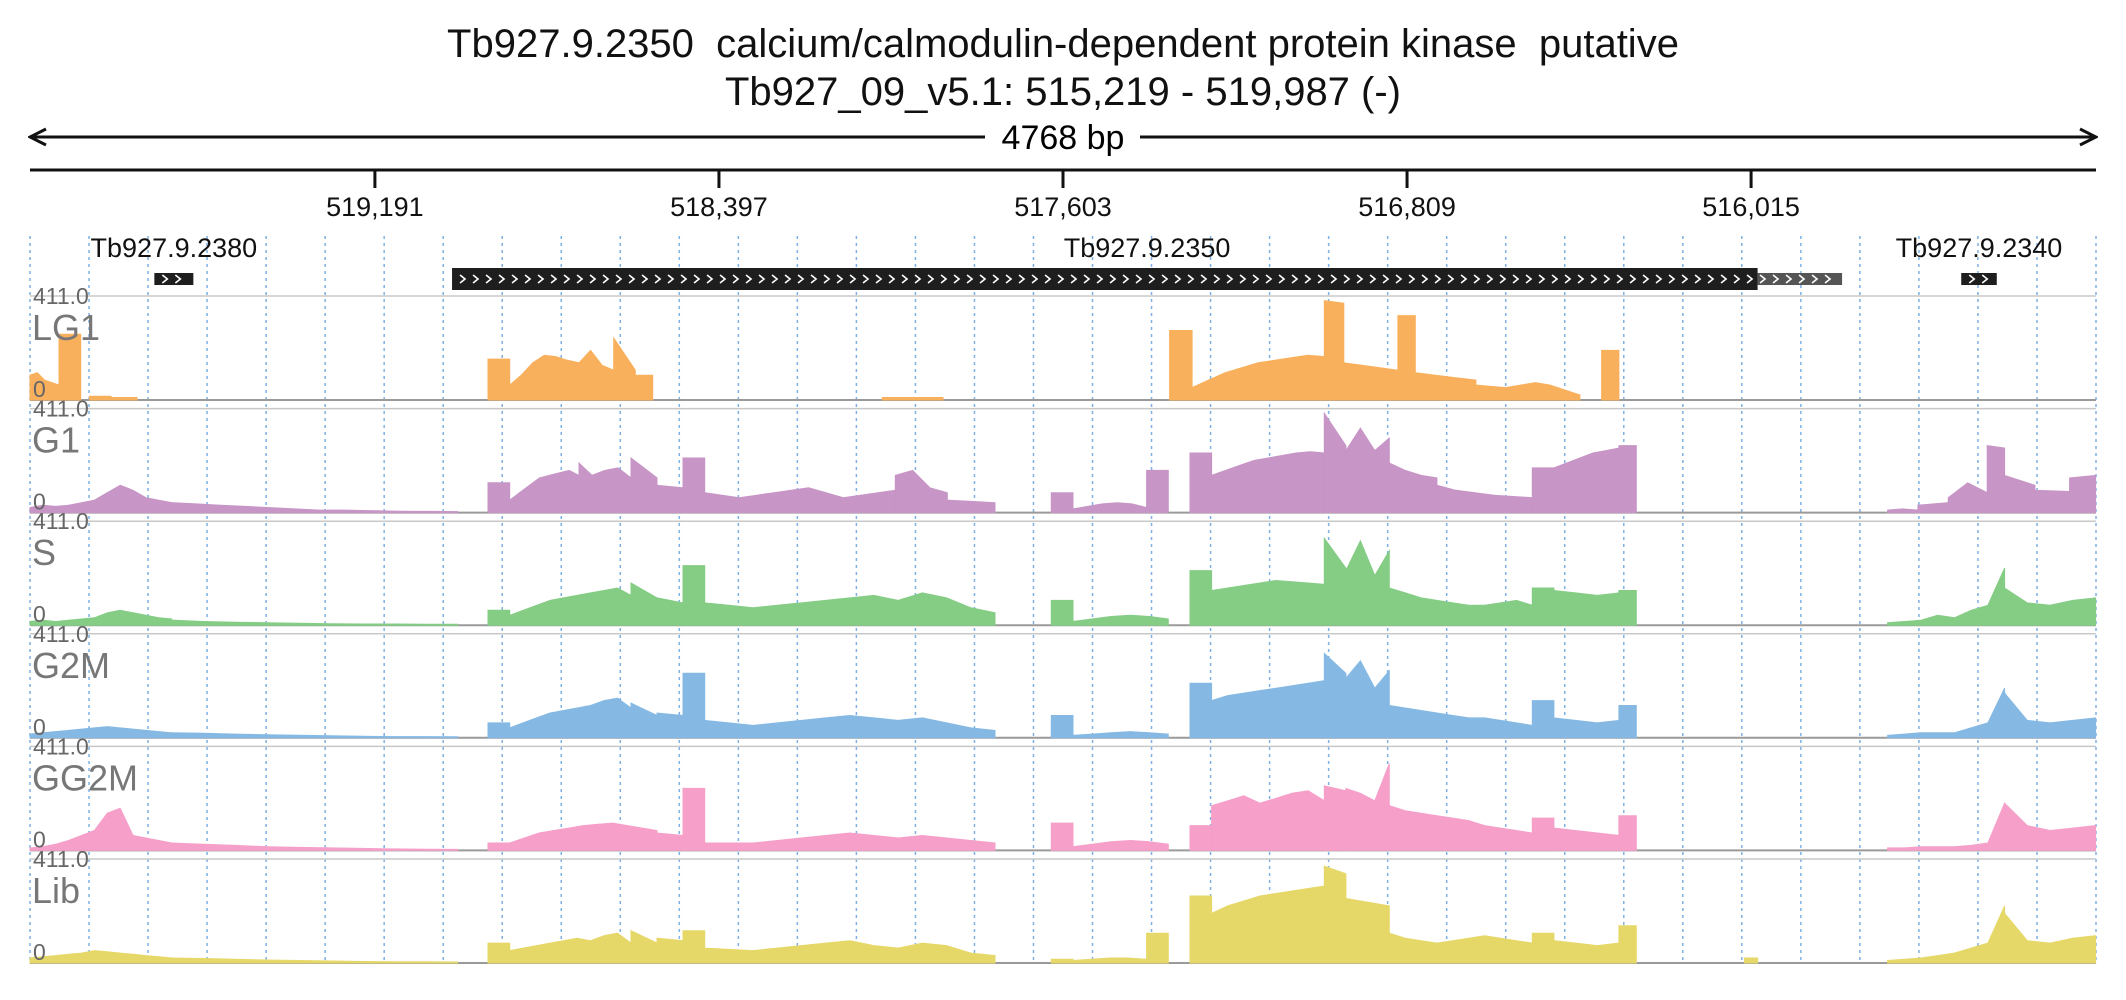 The width and height of the screenshot is (2126, 1000). I want to click on strand-chevrons, so click(1978, 279).